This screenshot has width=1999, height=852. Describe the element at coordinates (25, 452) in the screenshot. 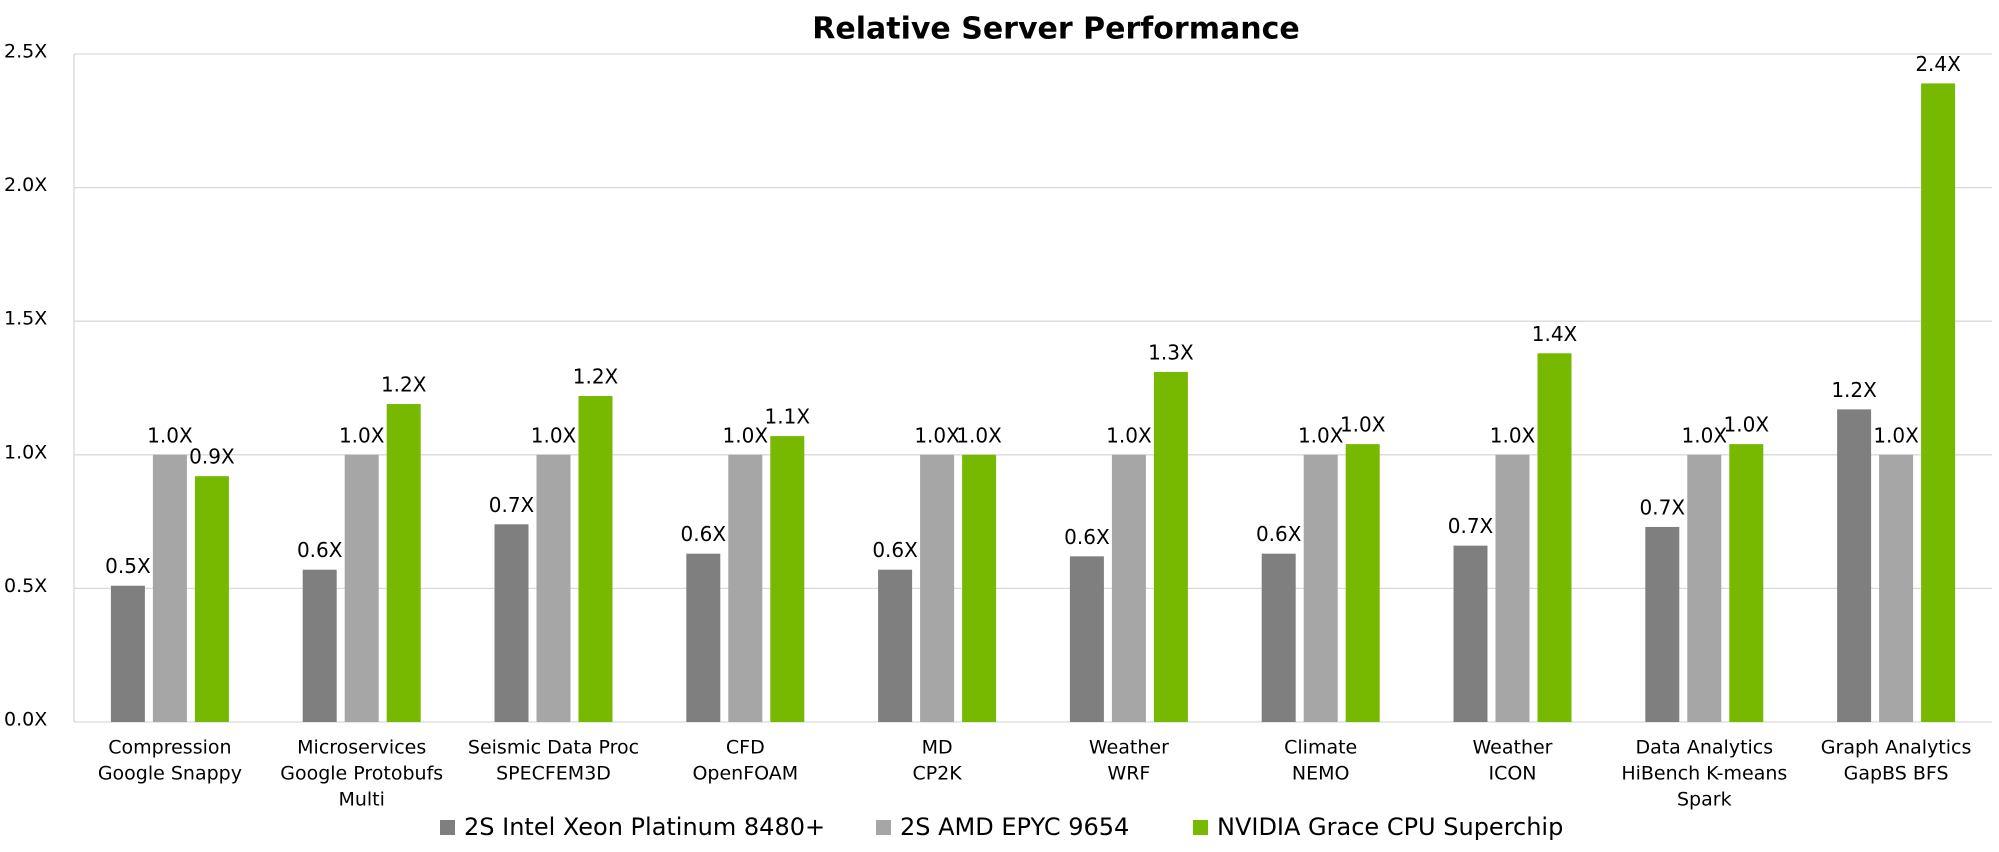

I see `y-tick-label: 1.0X` at that location.